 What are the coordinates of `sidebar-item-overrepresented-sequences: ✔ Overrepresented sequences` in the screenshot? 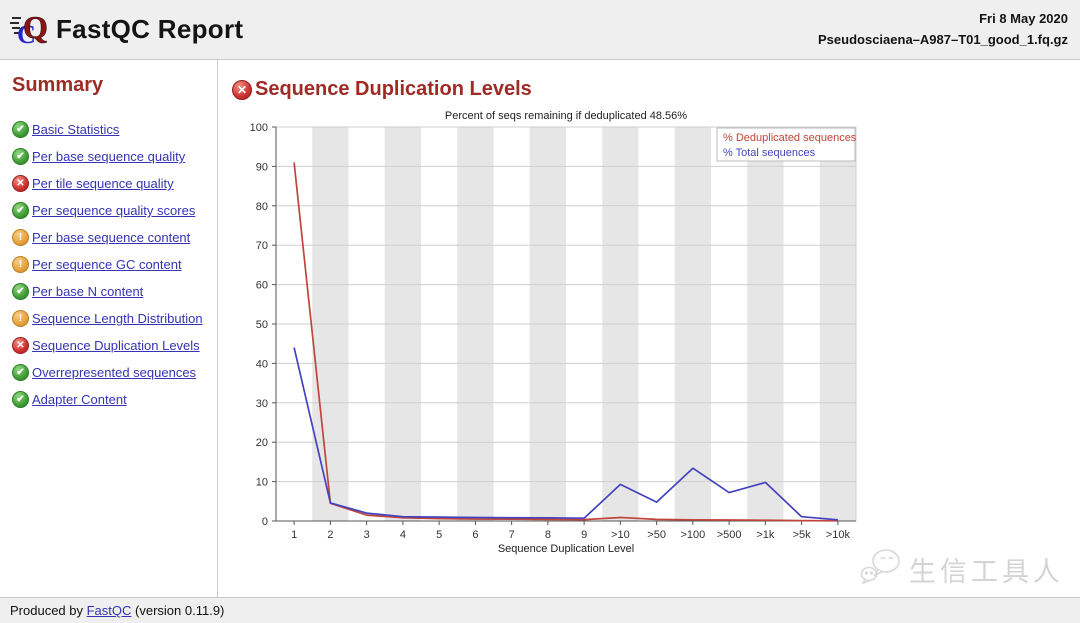 It's located at (114, 372).